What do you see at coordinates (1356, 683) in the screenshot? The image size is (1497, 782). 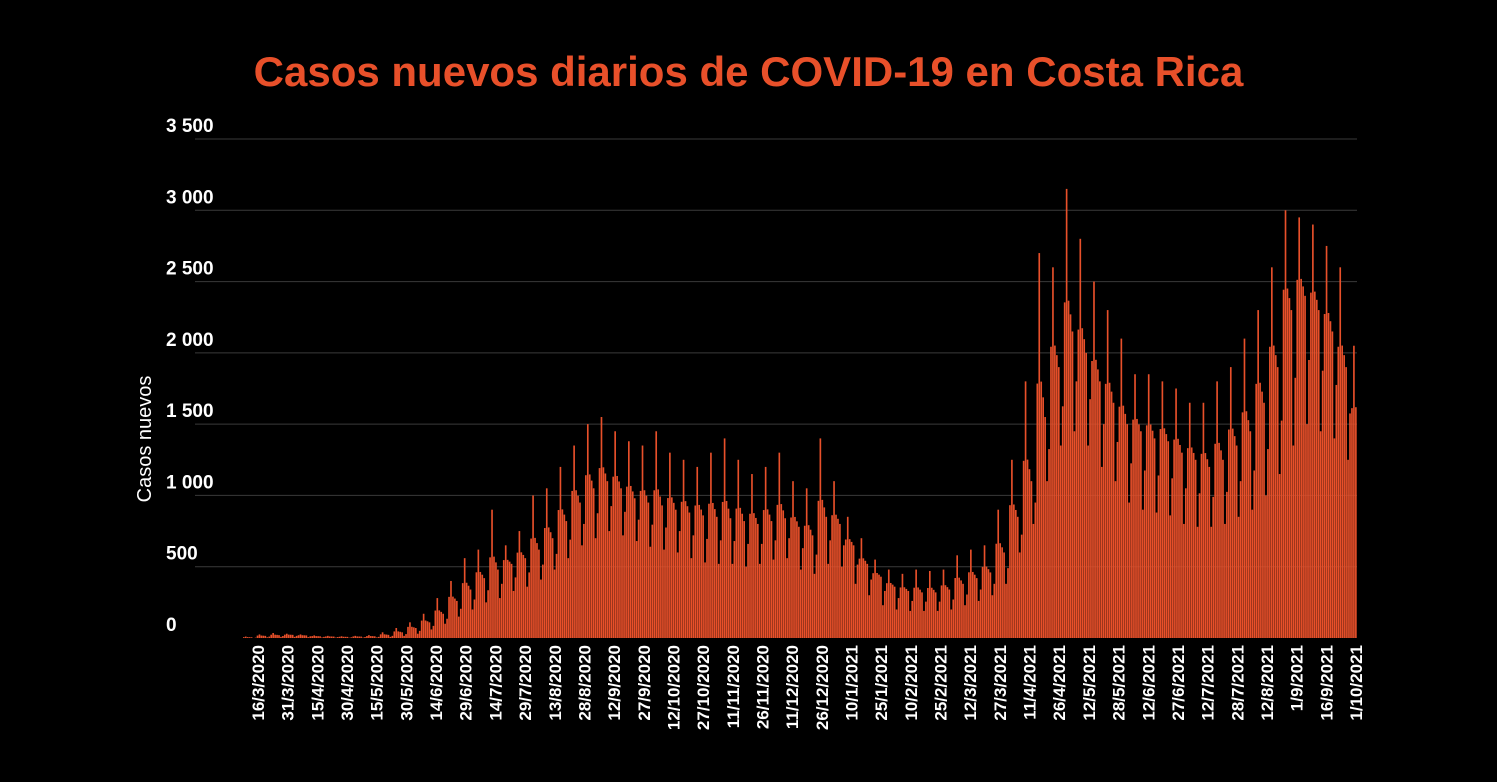 I see `x-tick-label: 1/10/2021` at bounding box center [1356, 683].